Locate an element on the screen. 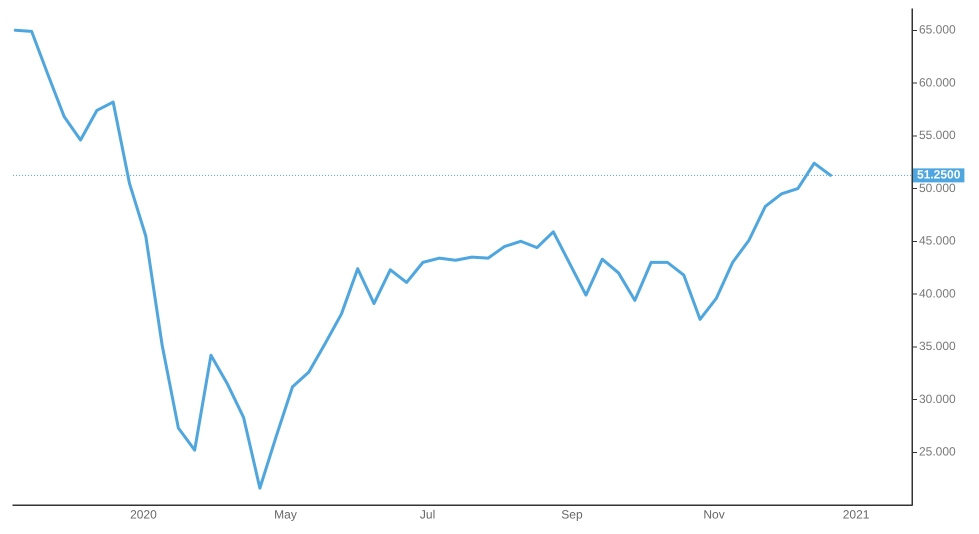 Image resolution: width=979 pixels, height=534 pixels. y-tick-label: 65.000 is located at coordinates (937, 29).